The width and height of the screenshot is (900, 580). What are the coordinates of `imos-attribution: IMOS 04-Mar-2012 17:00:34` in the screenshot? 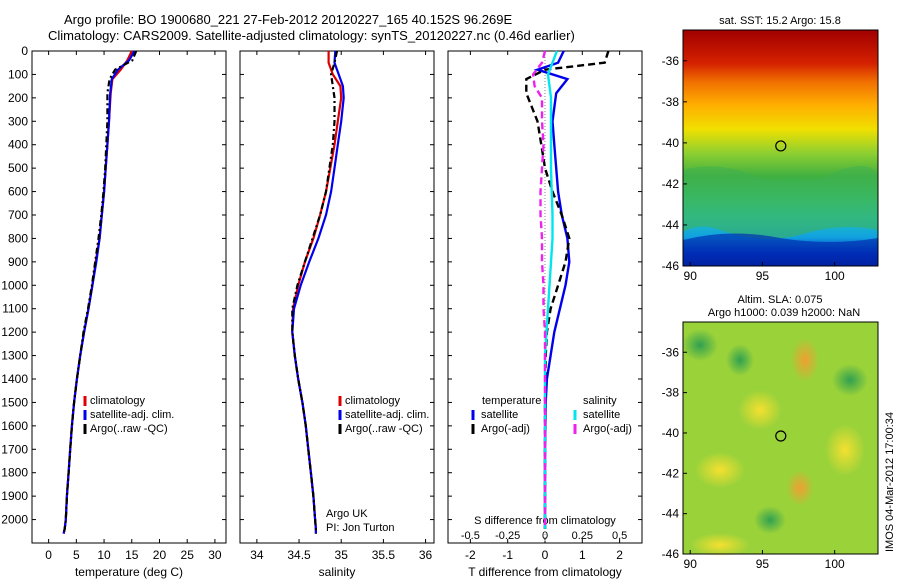 It's located at (890, 482).